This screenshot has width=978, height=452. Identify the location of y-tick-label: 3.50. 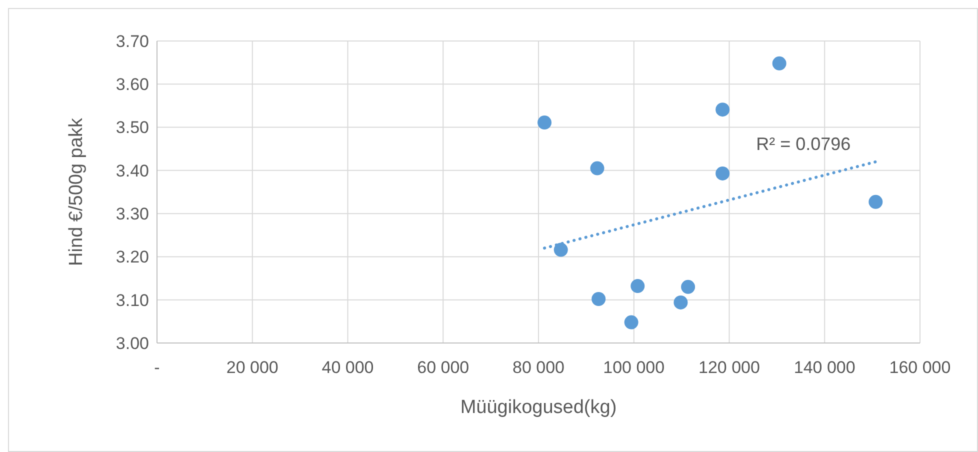
(132, 128).